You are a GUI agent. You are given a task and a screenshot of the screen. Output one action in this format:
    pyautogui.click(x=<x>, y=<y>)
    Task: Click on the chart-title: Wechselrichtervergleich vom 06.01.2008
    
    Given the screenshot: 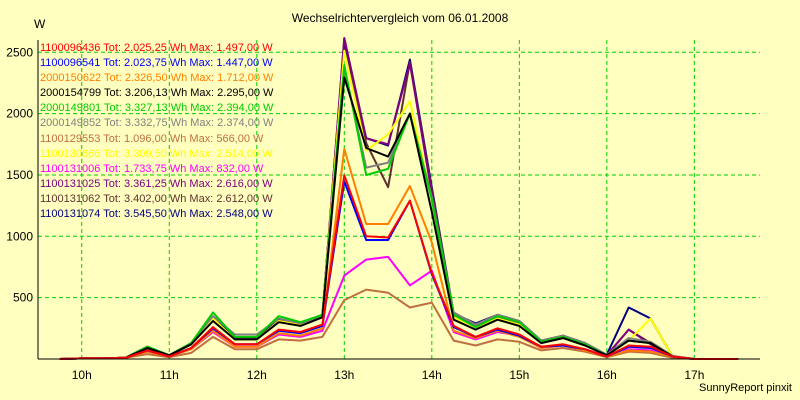 What is the action you would take?
    pyautogui.click(x=400, y=18)
    